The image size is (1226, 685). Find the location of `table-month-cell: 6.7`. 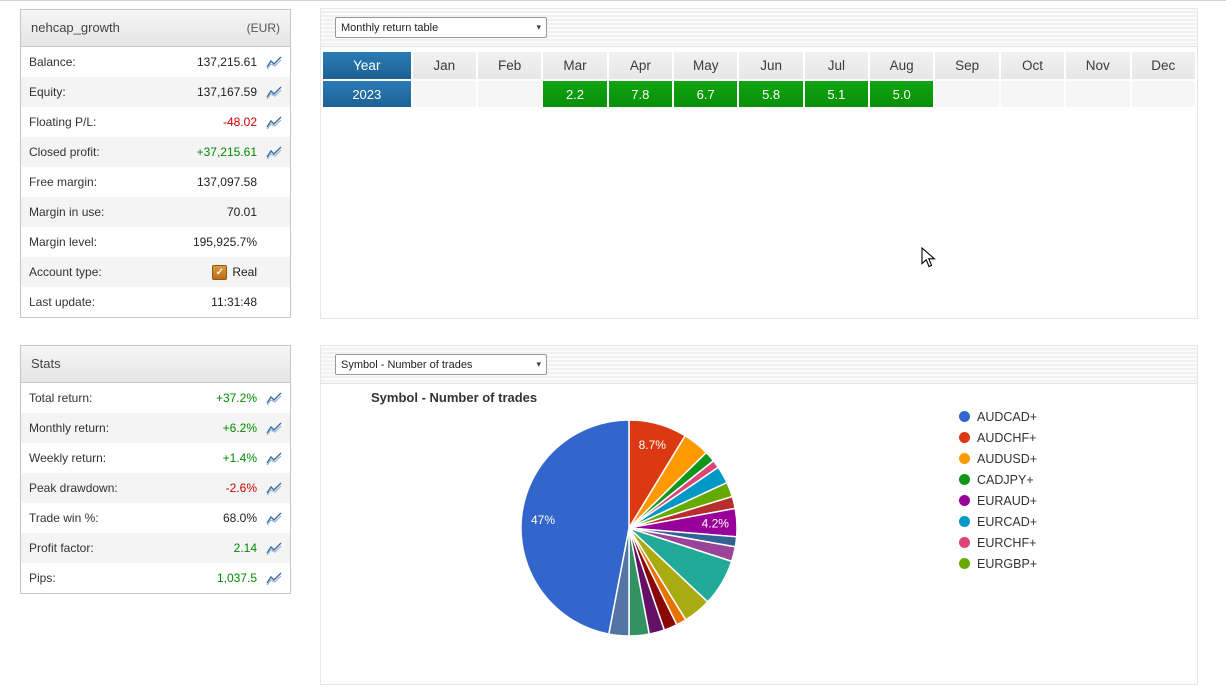

table-month-cell: 6.7 is located at coordinates (705, 94).